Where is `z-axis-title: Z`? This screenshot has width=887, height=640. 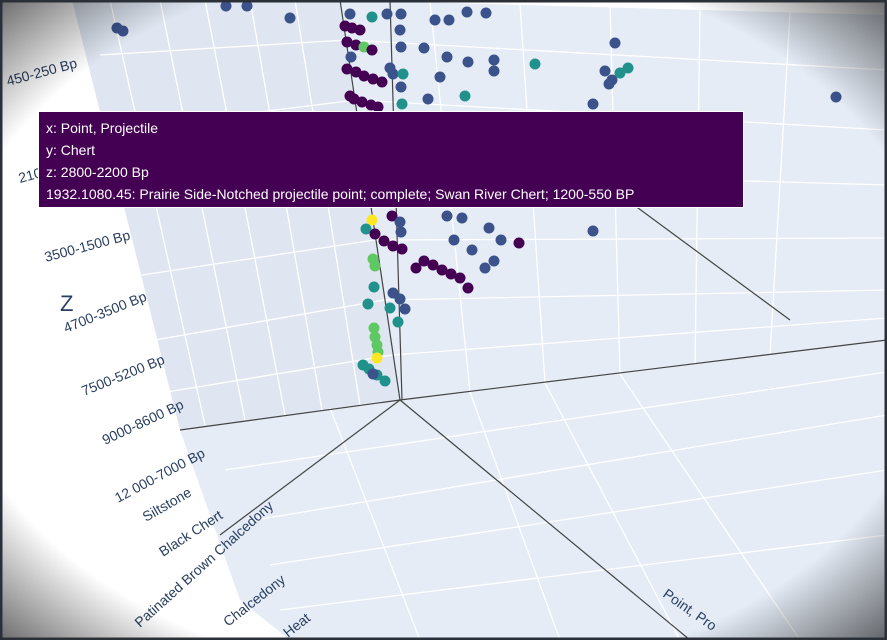
z-axis-title: Z is located at coordinates (66, 303).